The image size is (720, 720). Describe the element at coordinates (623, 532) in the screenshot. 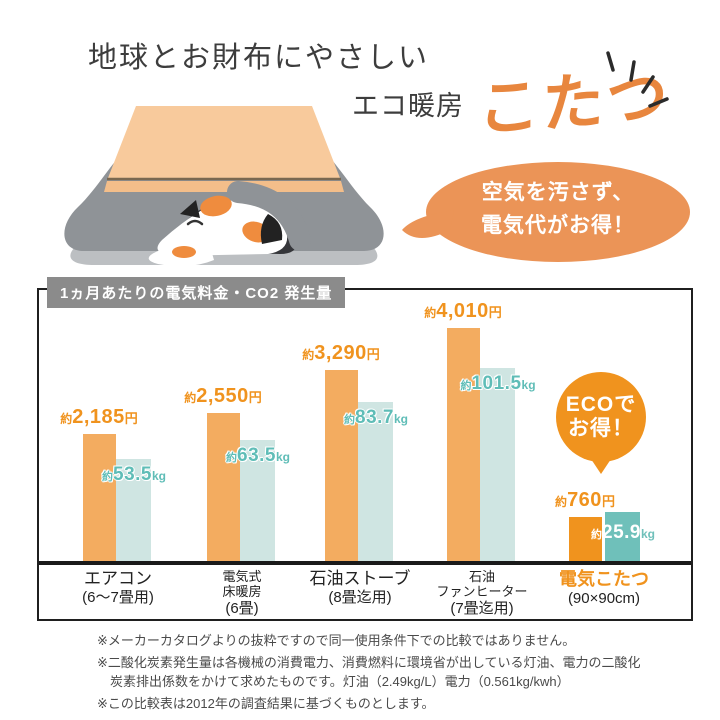

I see `co2-label: 約25.9kg` at that location.